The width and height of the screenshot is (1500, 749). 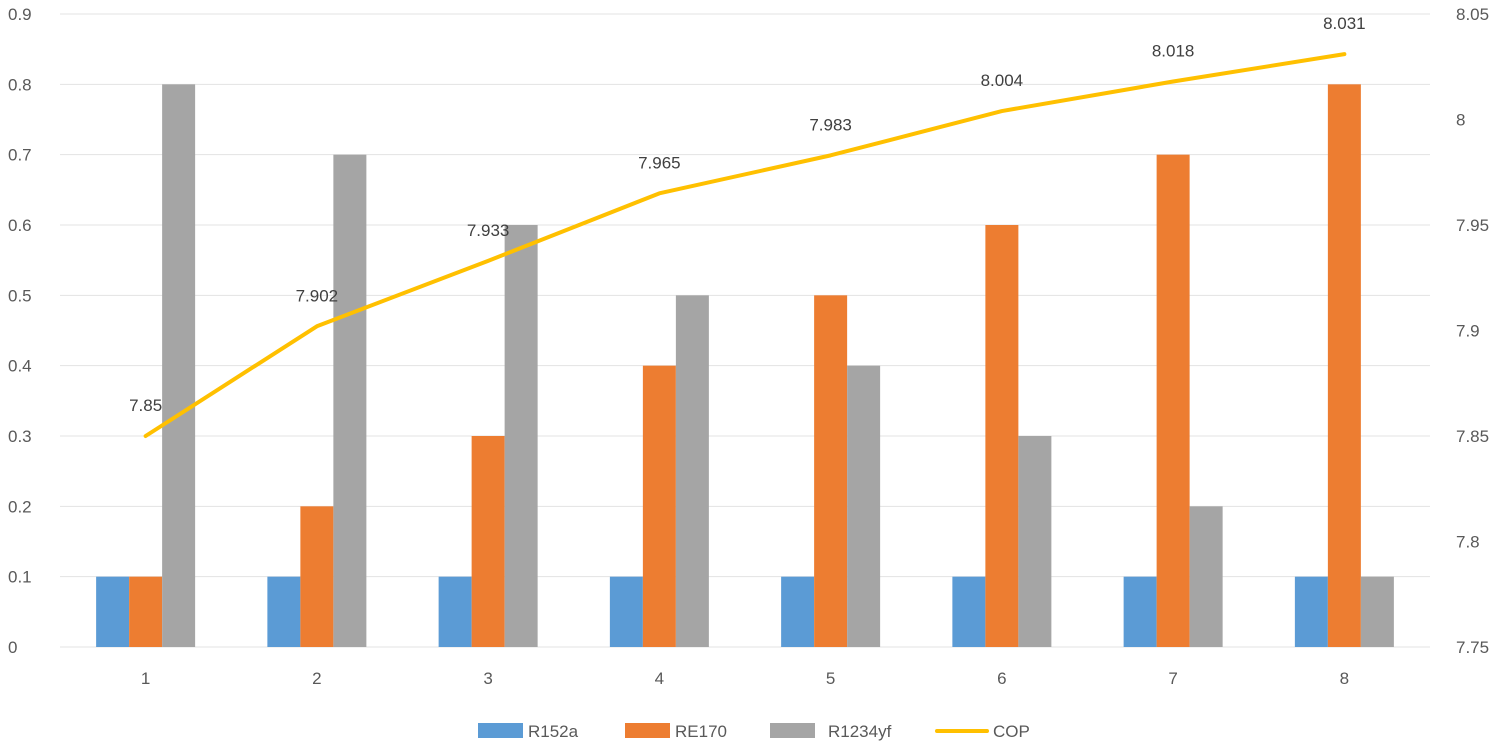 I want to click on y2-axis-tick-label: 8.05, so click(x=1472, y=14).